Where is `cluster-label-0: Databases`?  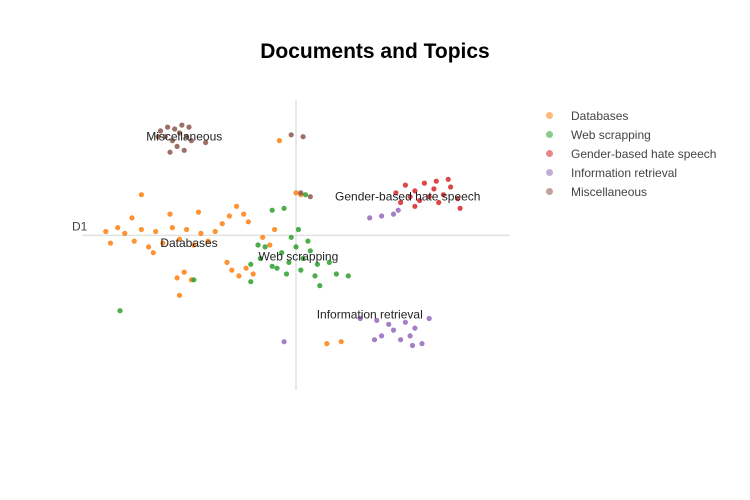
cluster-label-0: Databases is located at coordinates (188, 243).